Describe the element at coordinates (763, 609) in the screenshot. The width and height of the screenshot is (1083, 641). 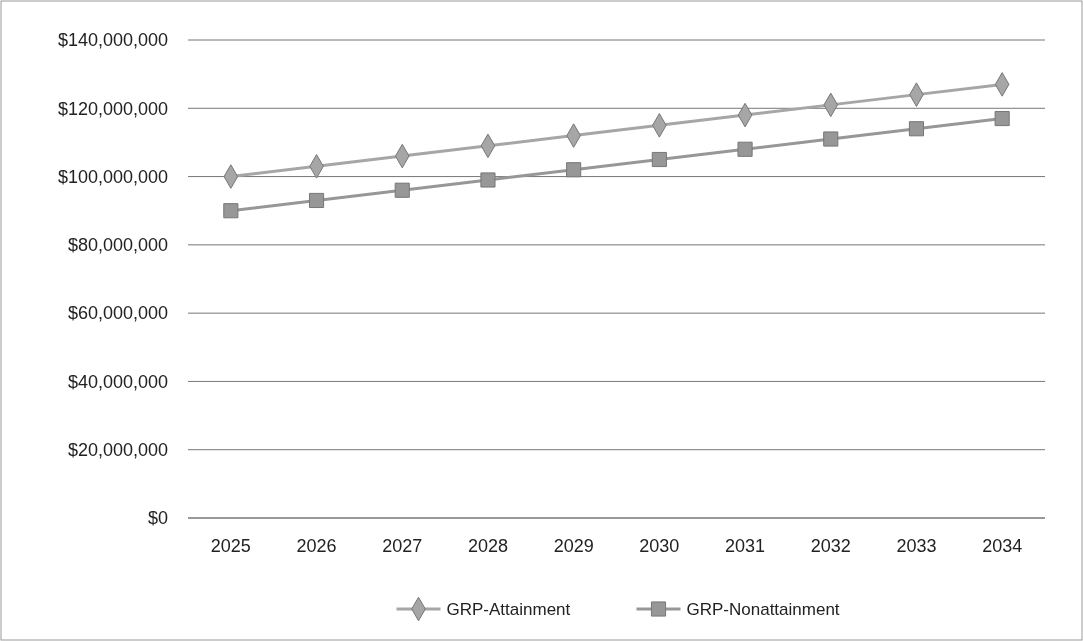
I see `legend-label: GRP-Nonattainment` at that location.